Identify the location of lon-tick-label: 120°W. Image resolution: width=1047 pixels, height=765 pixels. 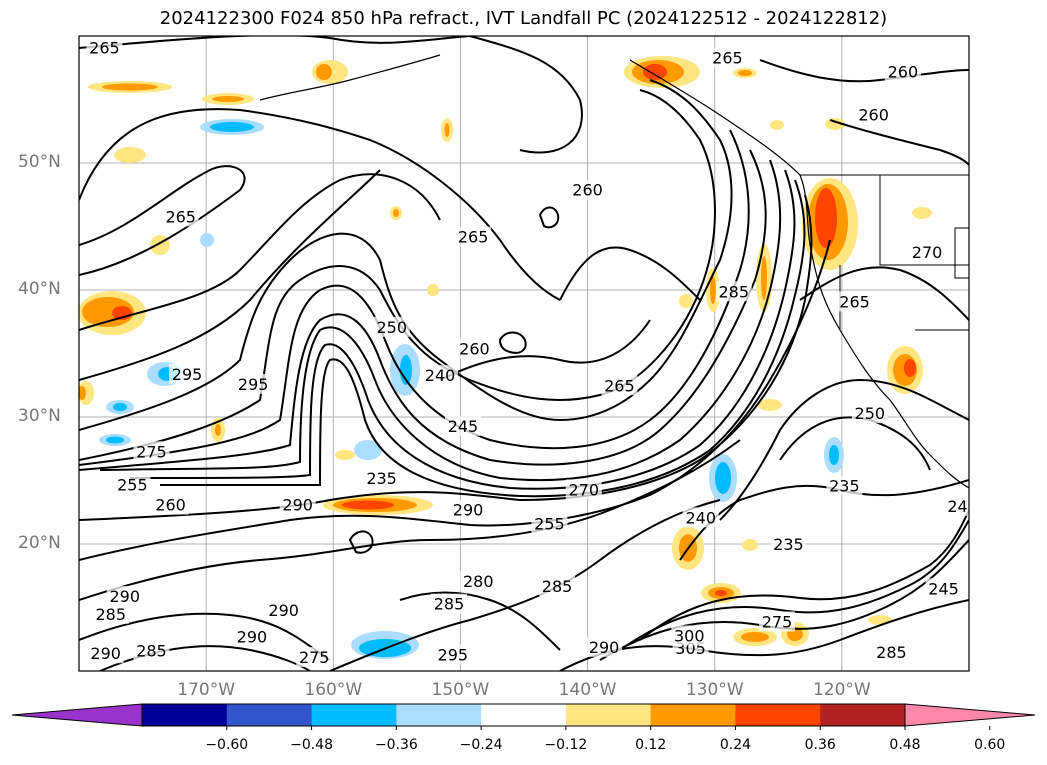
(841, 690).